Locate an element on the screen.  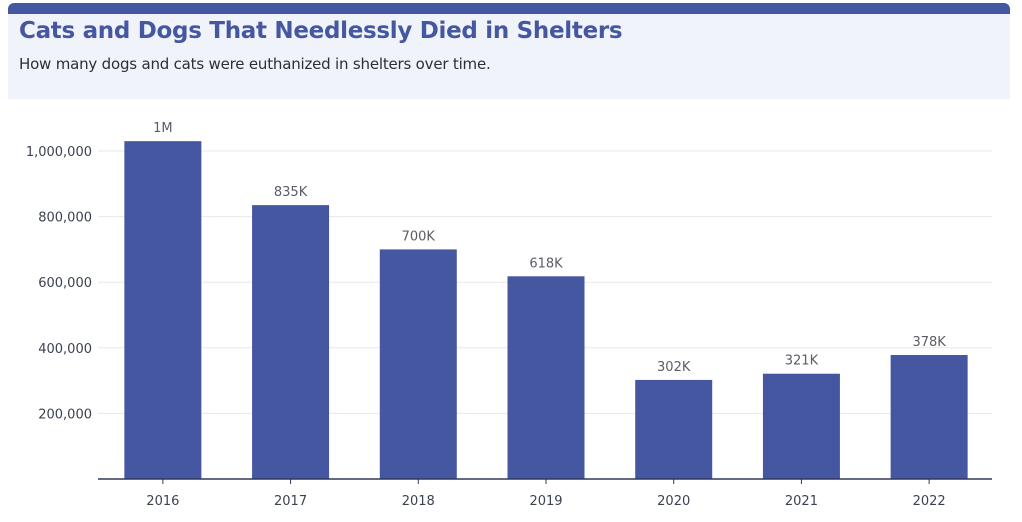
x-axis: 2016 2017 2018 2019 2020 2021 2022 is located at coordinates (545, 493).